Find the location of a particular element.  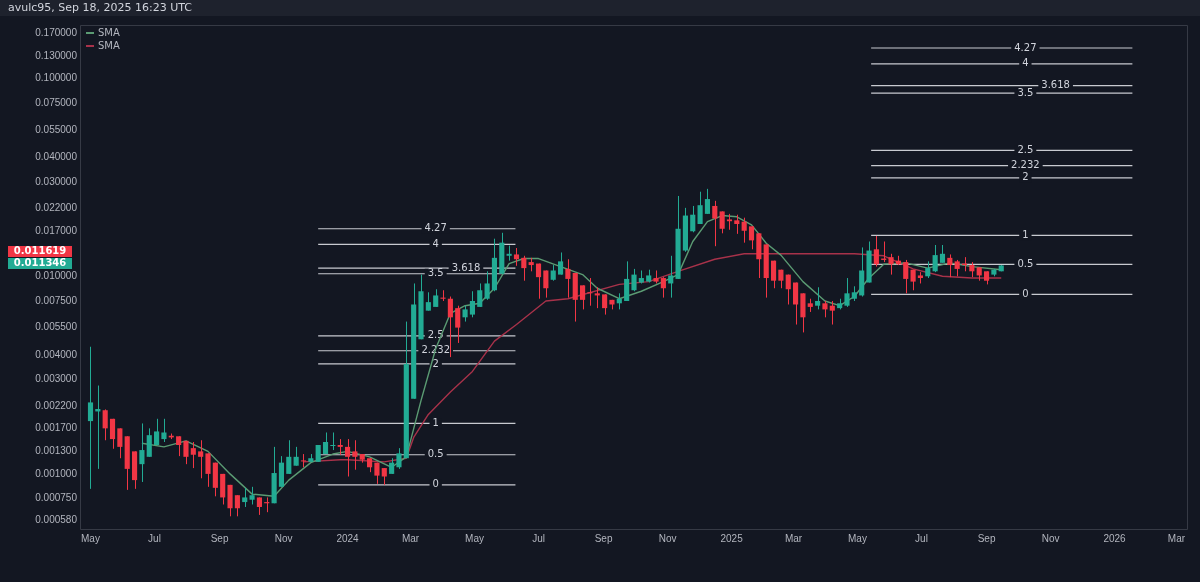

y-tick-label: 0.130000 is located at coordinates (56, 55).